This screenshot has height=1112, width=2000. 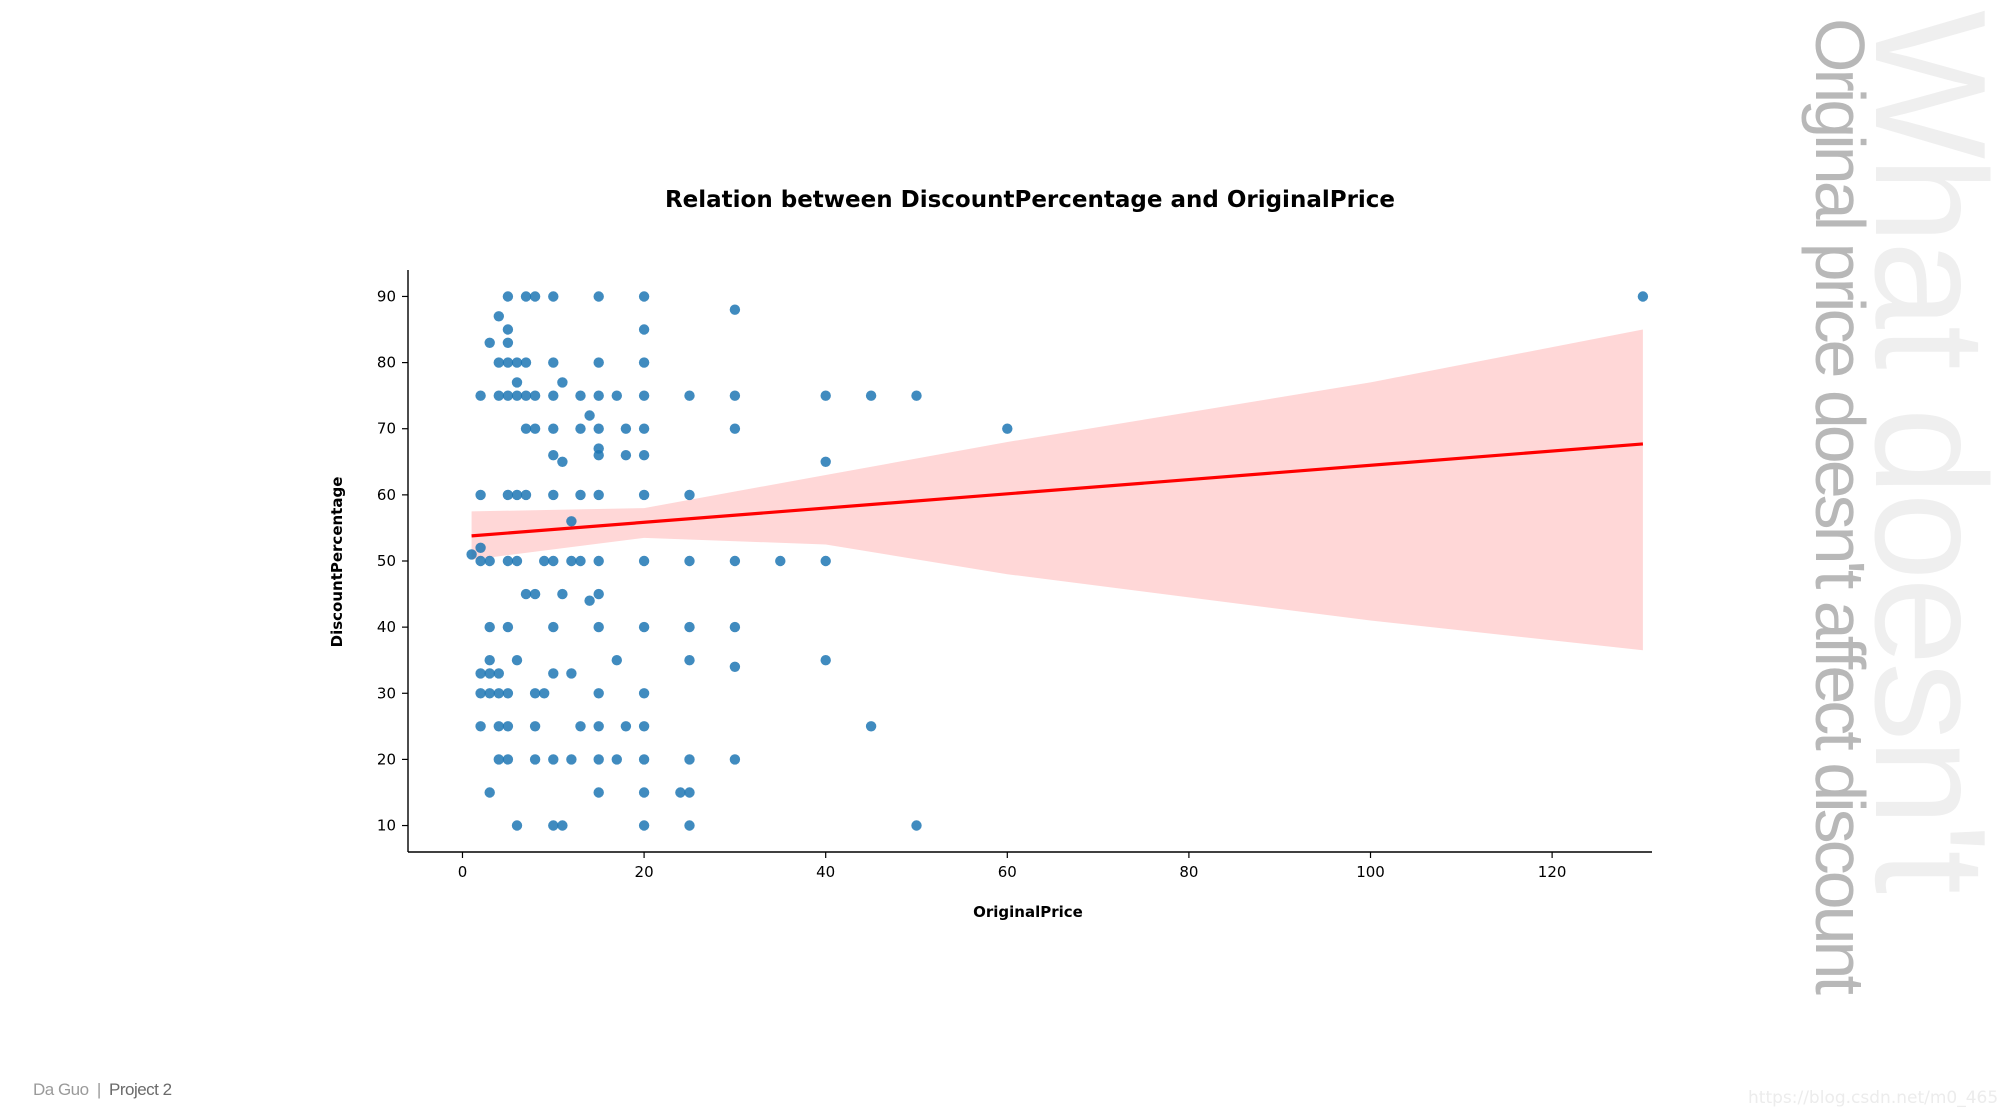 I want to click on x-tick-label: 80, so click(x=1188, y=872).